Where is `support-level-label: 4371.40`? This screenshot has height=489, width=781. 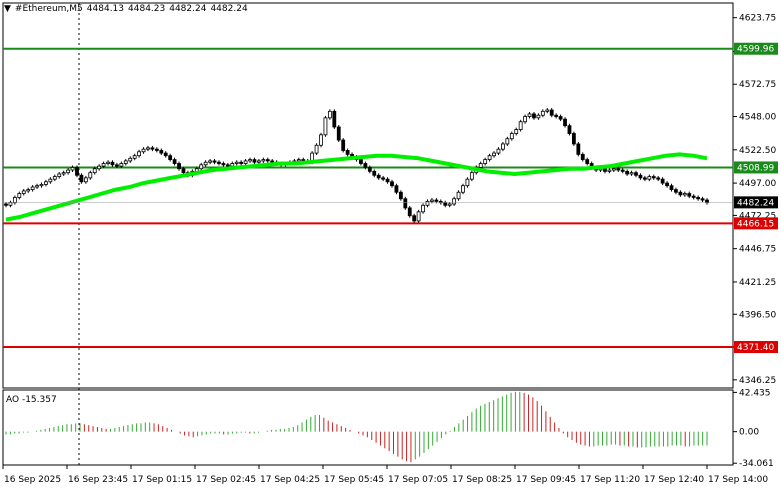 support-level-label: 4371.40 is located at coordinates (755, 348).